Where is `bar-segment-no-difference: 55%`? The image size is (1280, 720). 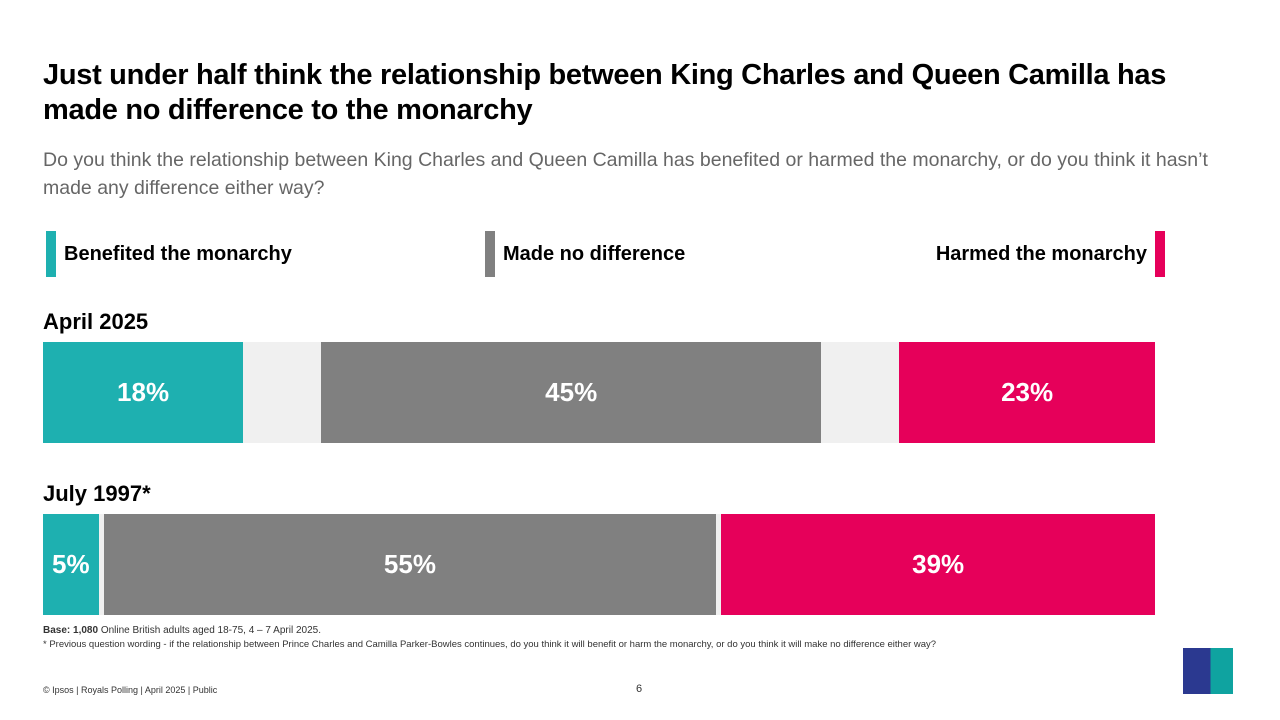
bar-segment-no-difference: 55% is located at coordinates (410, 564).